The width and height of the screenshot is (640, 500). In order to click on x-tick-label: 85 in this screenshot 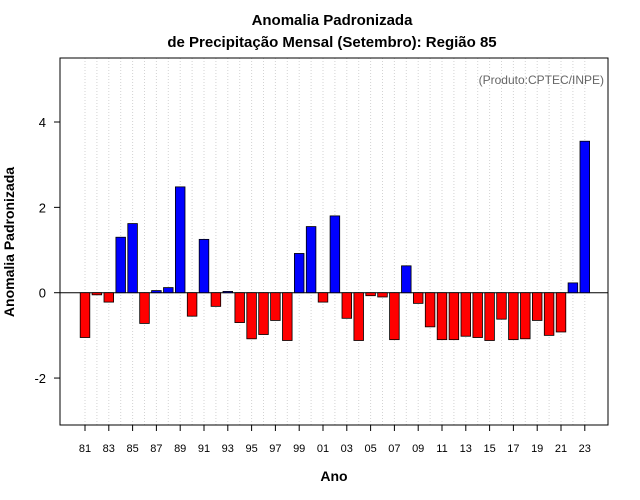, I will do `click(132, 449)`.